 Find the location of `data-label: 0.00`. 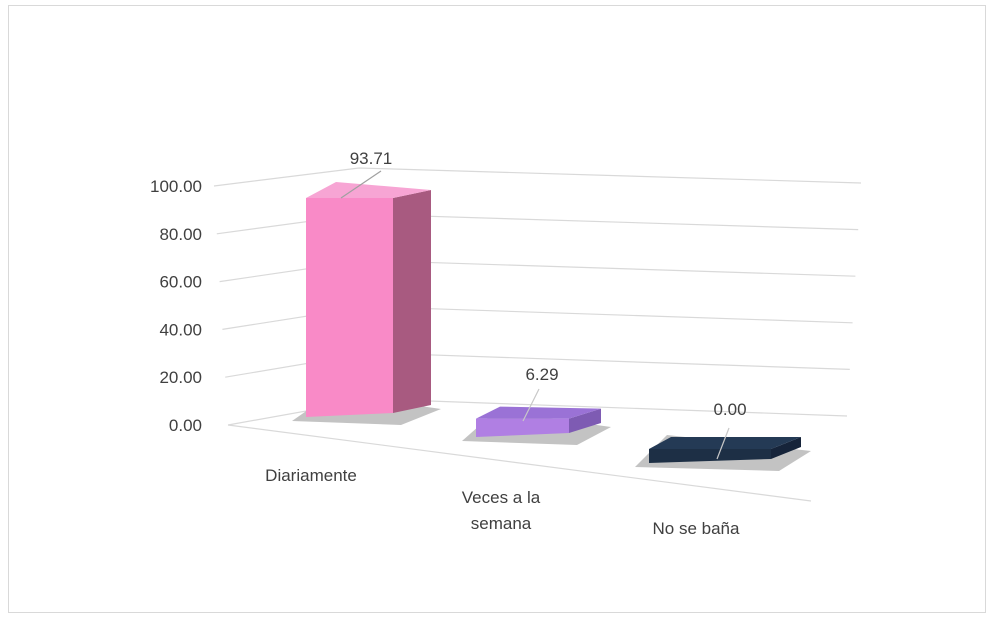

data-label: 0.00 is located at coordinates (729, 409).